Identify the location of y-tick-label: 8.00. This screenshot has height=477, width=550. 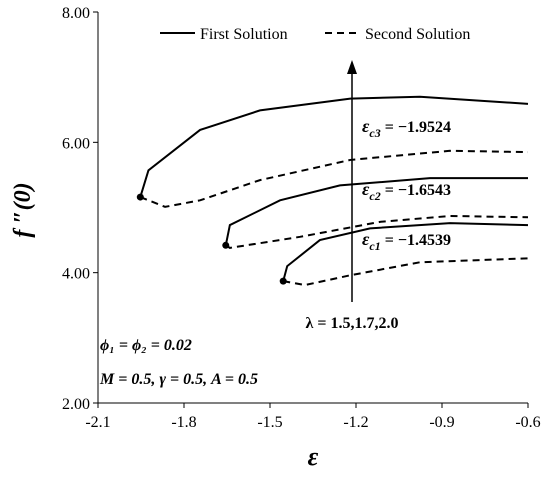
(76, 13).